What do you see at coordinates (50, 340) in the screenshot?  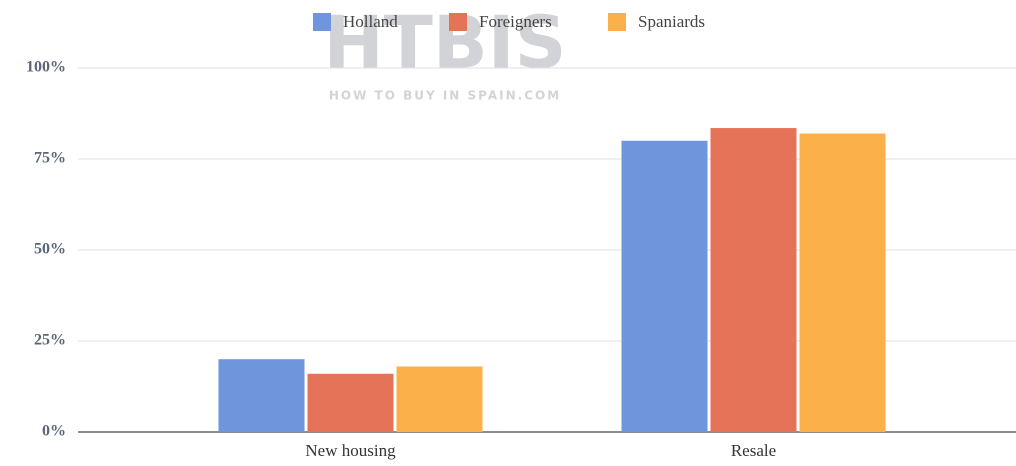 I see `y-tick-label: 25%` at bounding box center [50, 340].